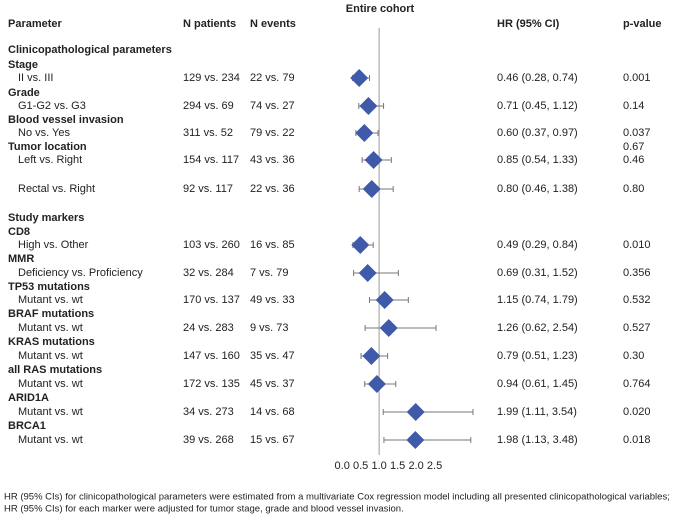 The width and height of the screenshot is (700, 524). What do you see at coordinates (272, 78) in the screenshot?
I see `n-events: 22 vs. 79` at bounding box center [272, 78].